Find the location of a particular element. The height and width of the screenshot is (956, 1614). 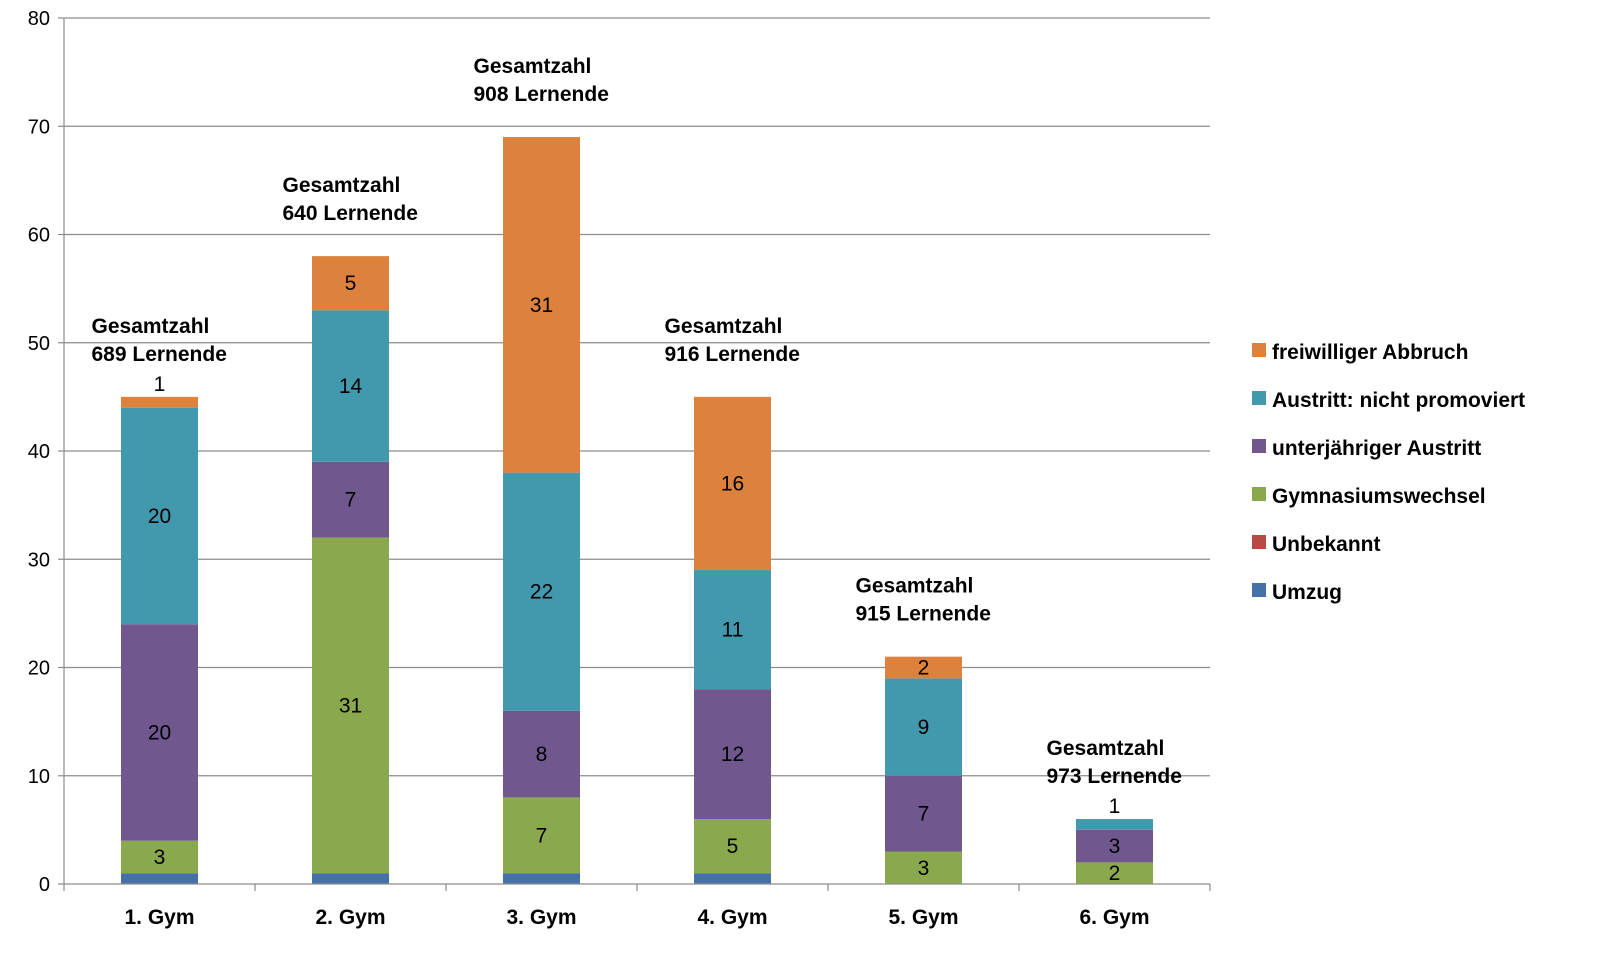

y-axis-ticks: 0 10 20 30 40 50 60 70 80 is located at coordinates (39, 452).